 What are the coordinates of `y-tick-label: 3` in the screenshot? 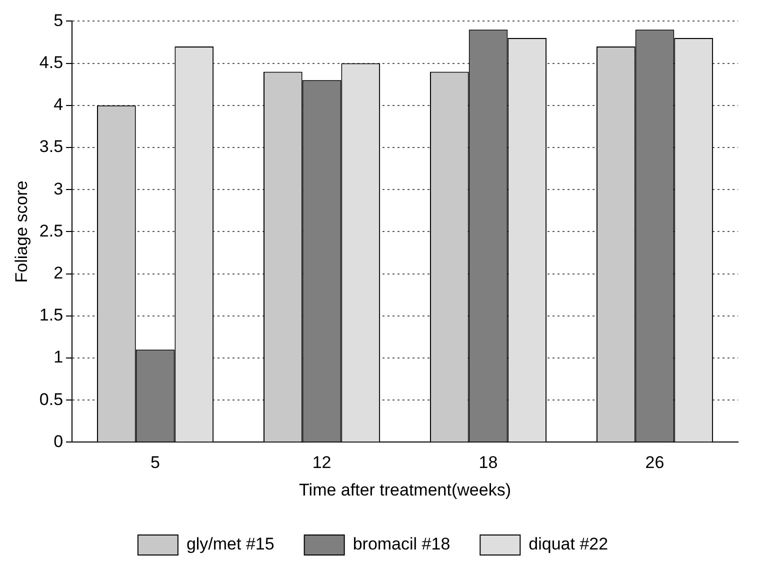 It's located at (59, 188).